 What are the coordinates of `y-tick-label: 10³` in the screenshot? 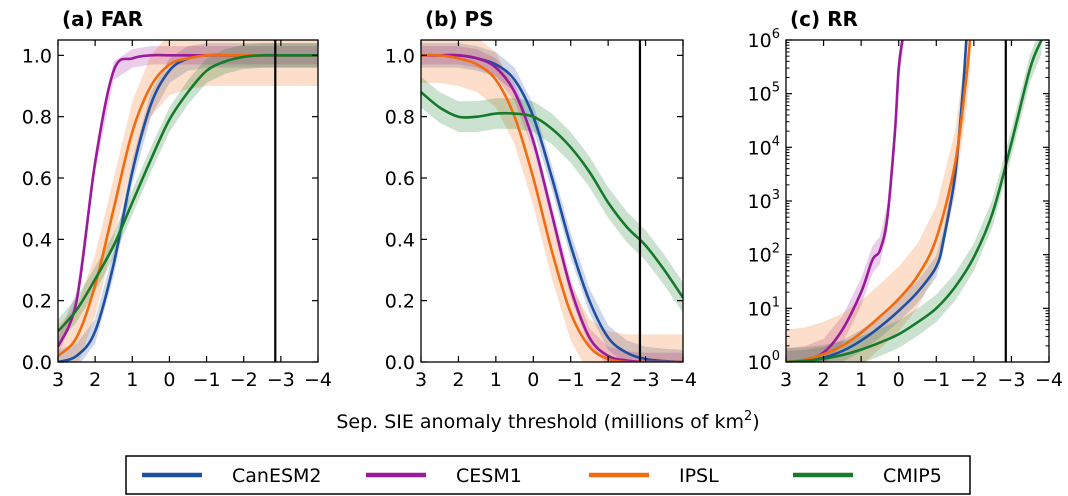 It's located at (764, 200).